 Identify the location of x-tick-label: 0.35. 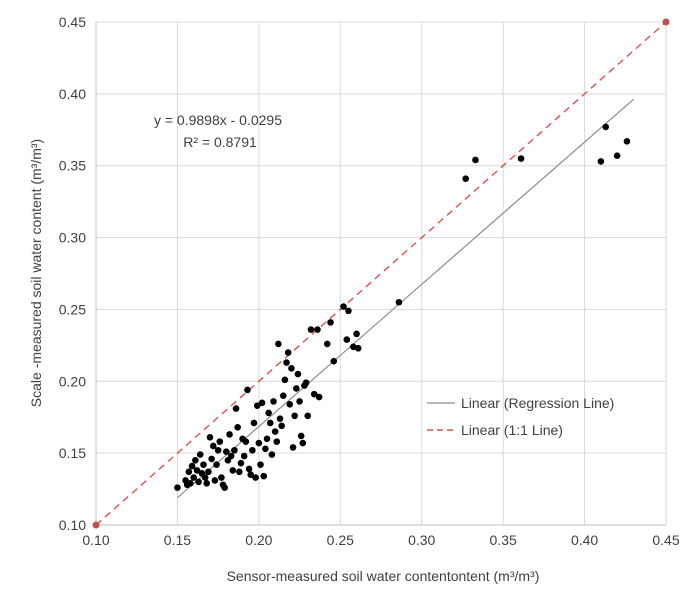
(503, 540).